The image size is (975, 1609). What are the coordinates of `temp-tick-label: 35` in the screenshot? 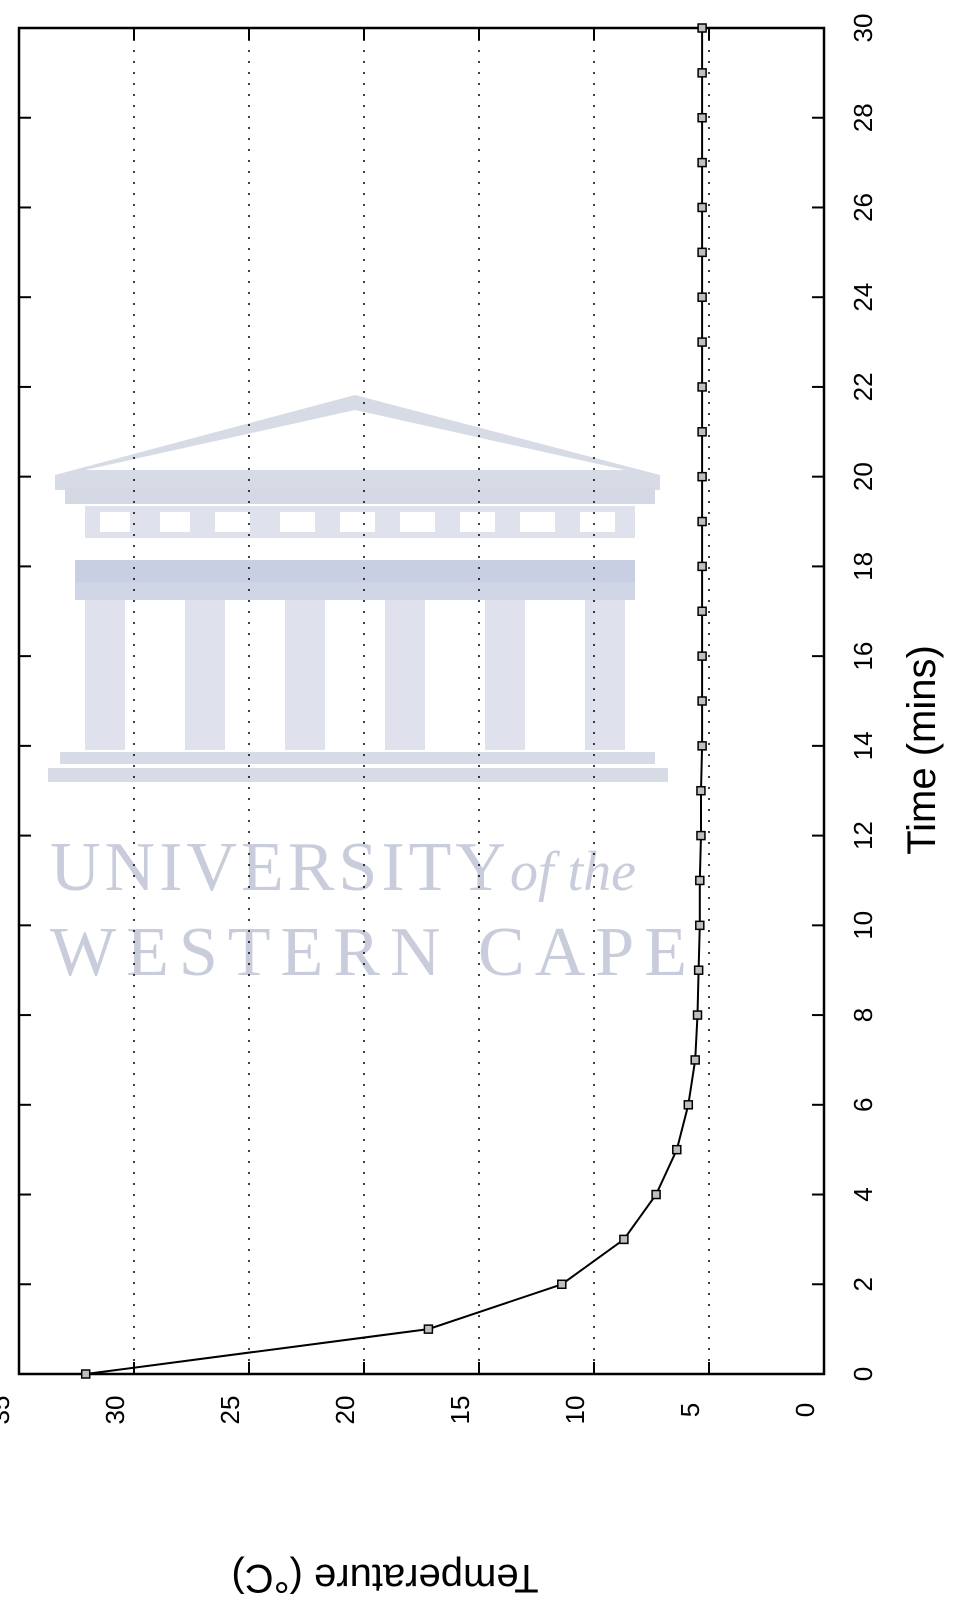 It's located at (7, 1410).